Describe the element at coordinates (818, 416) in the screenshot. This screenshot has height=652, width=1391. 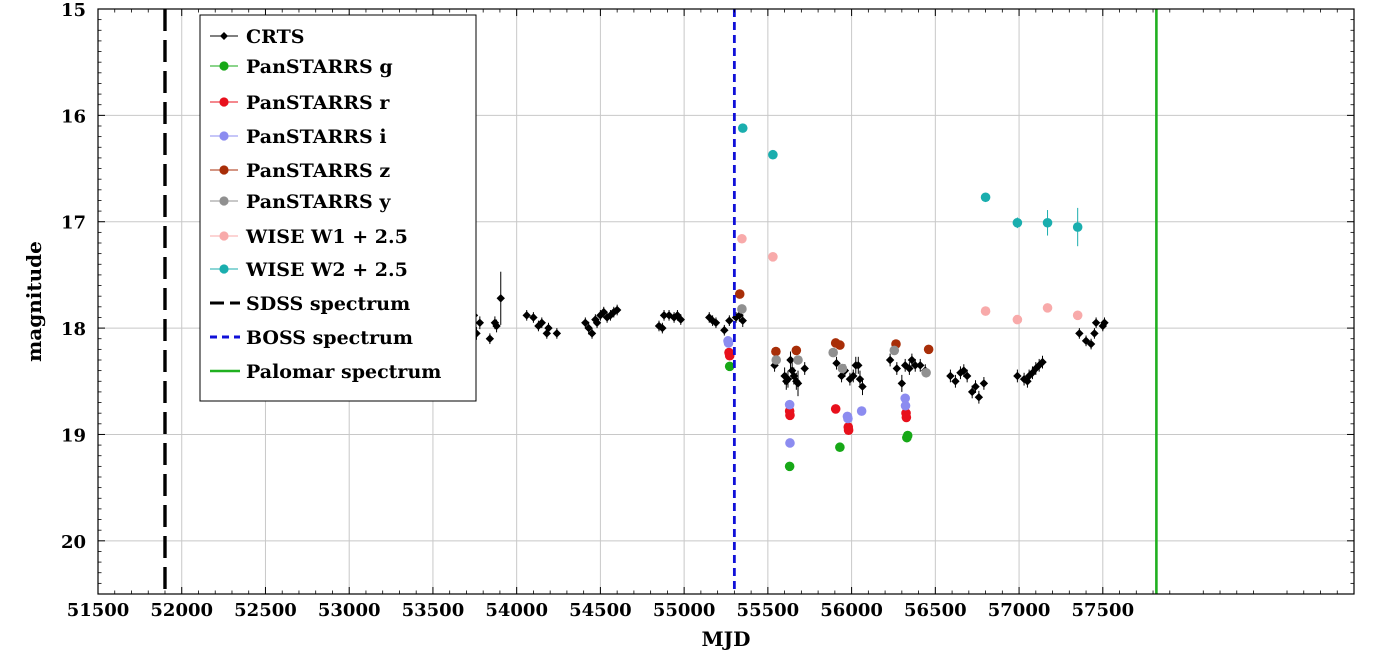
I see `series-panstarrs-g` at that location.